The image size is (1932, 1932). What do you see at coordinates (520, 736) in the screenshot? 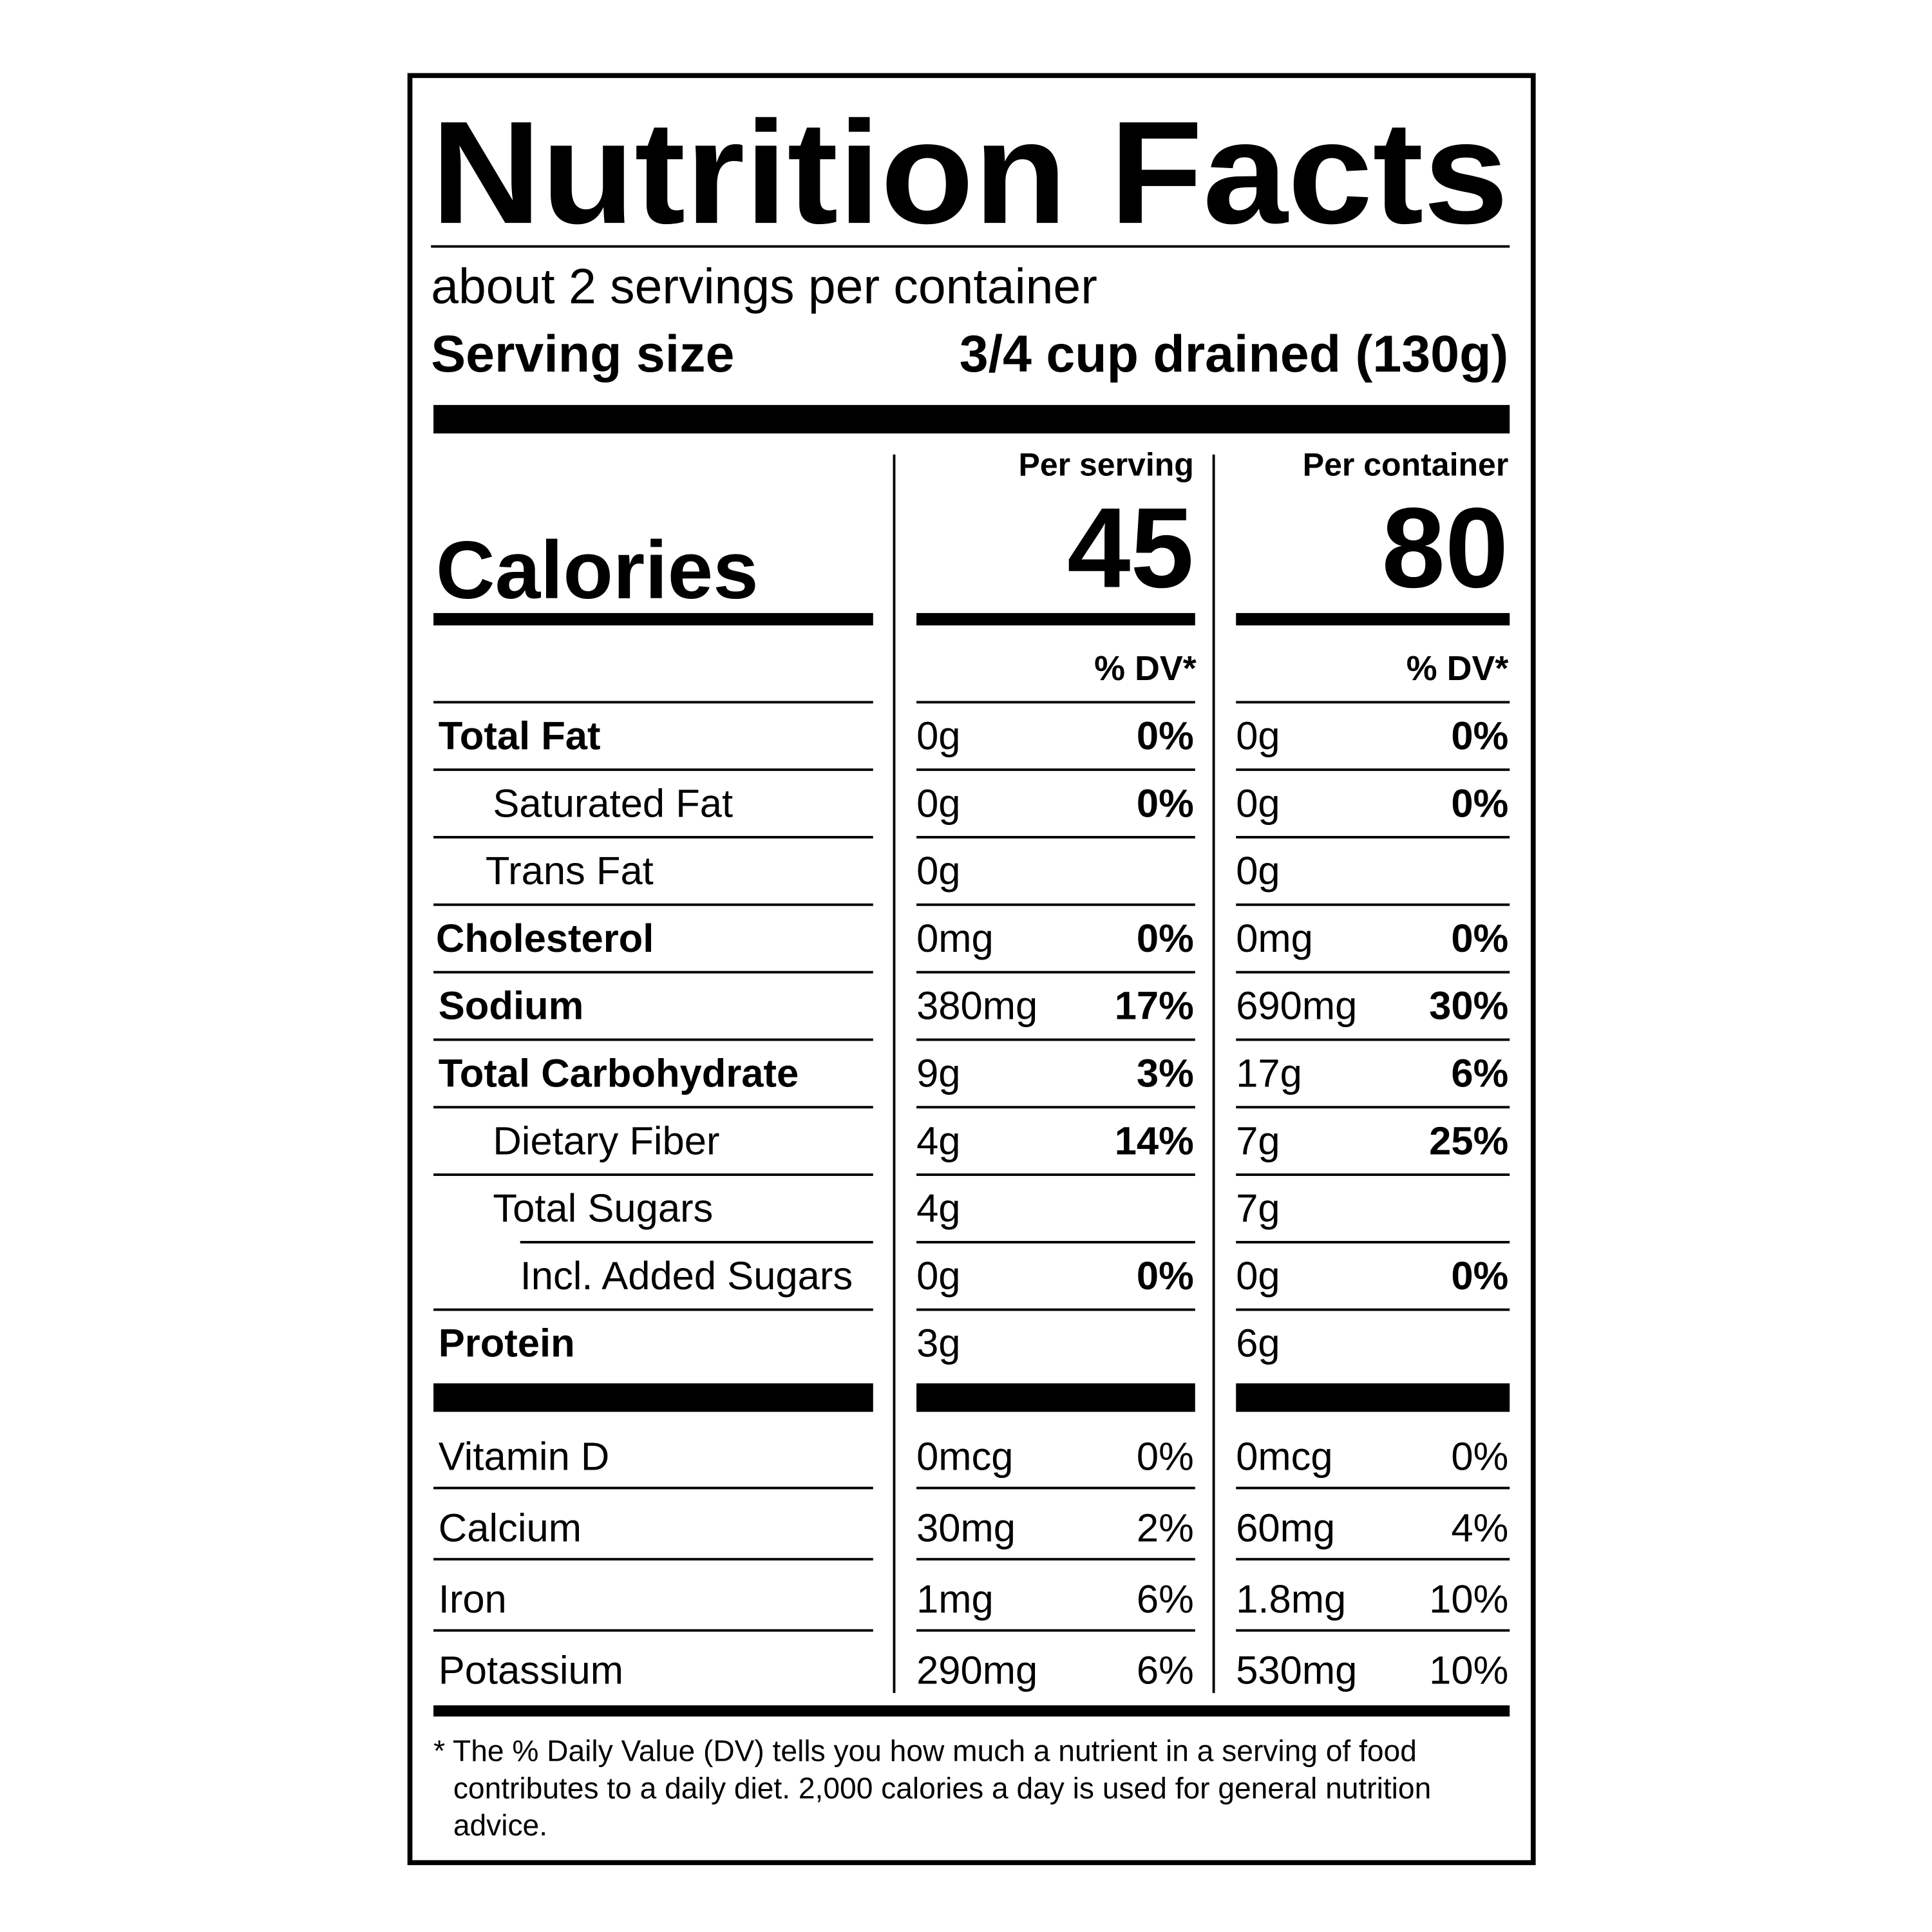
I see `nutrient-name: Total Fat` at bounding box center [520, 736].